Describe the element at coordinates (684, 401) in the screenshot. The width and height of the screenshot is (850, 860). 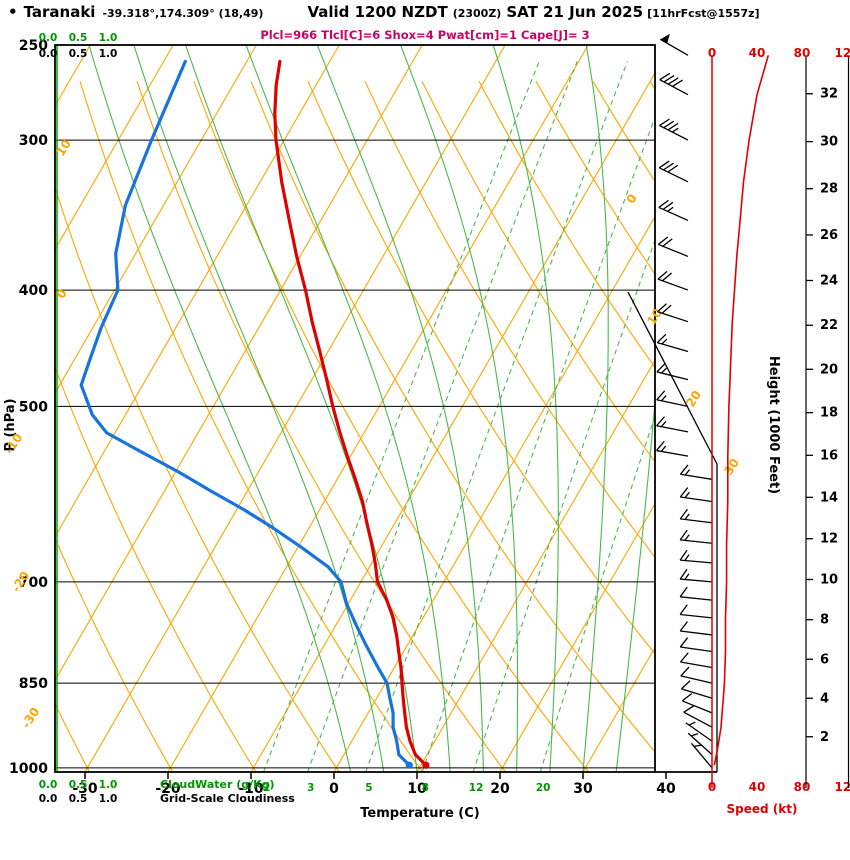
I see `wind-barbs` at that location.